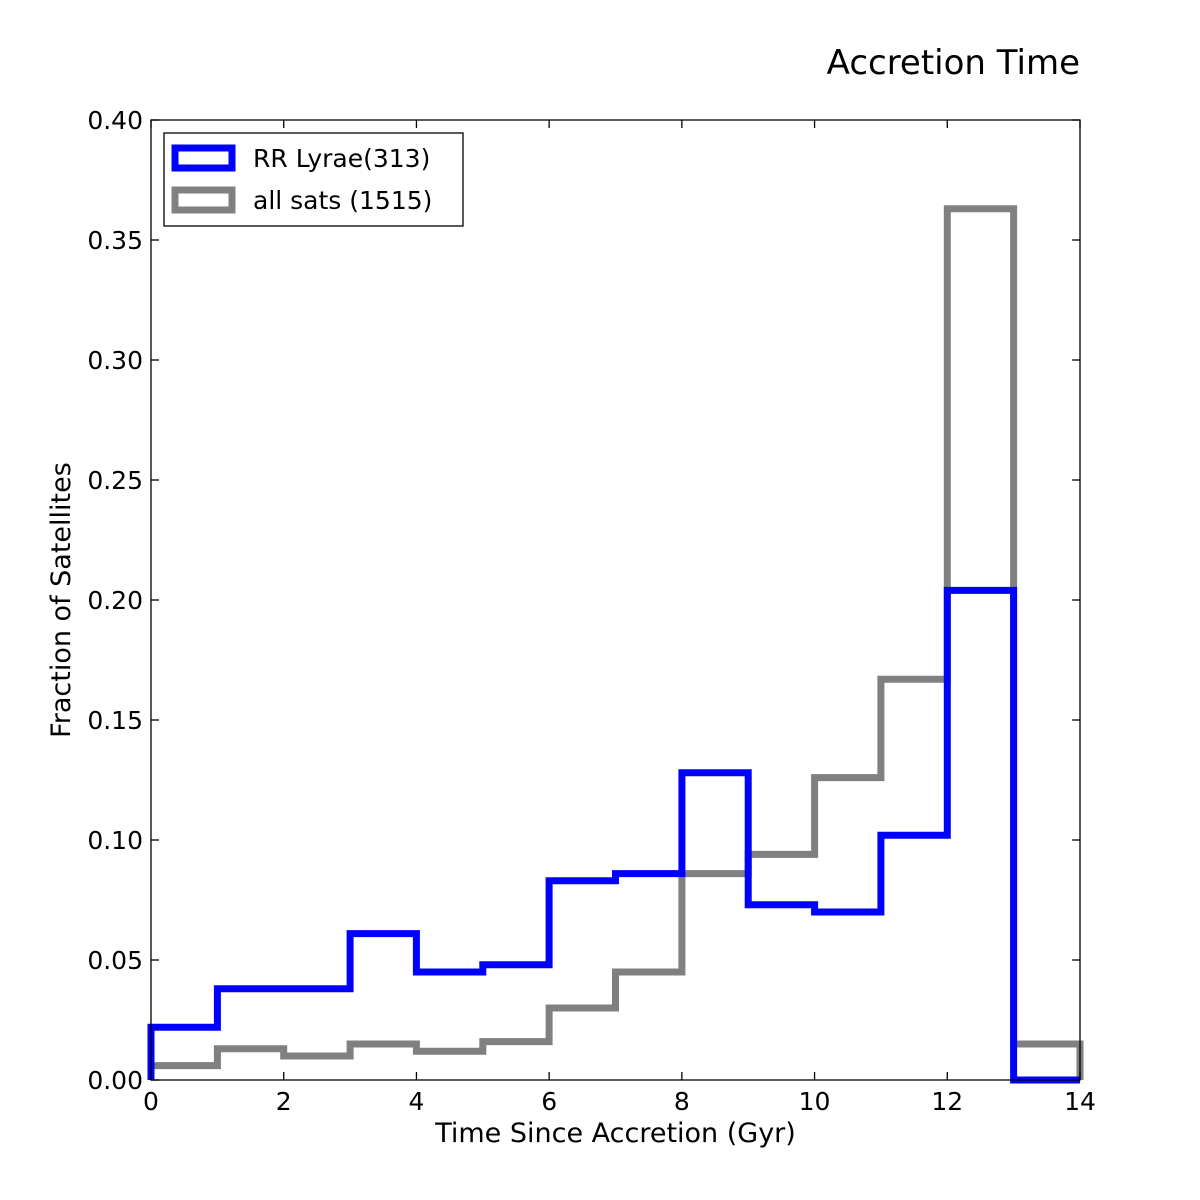  What do you see at coordinates (947, 1101) in the screenshot?
I see `x-tick-label: 12` at bounding box center [947, 1101].